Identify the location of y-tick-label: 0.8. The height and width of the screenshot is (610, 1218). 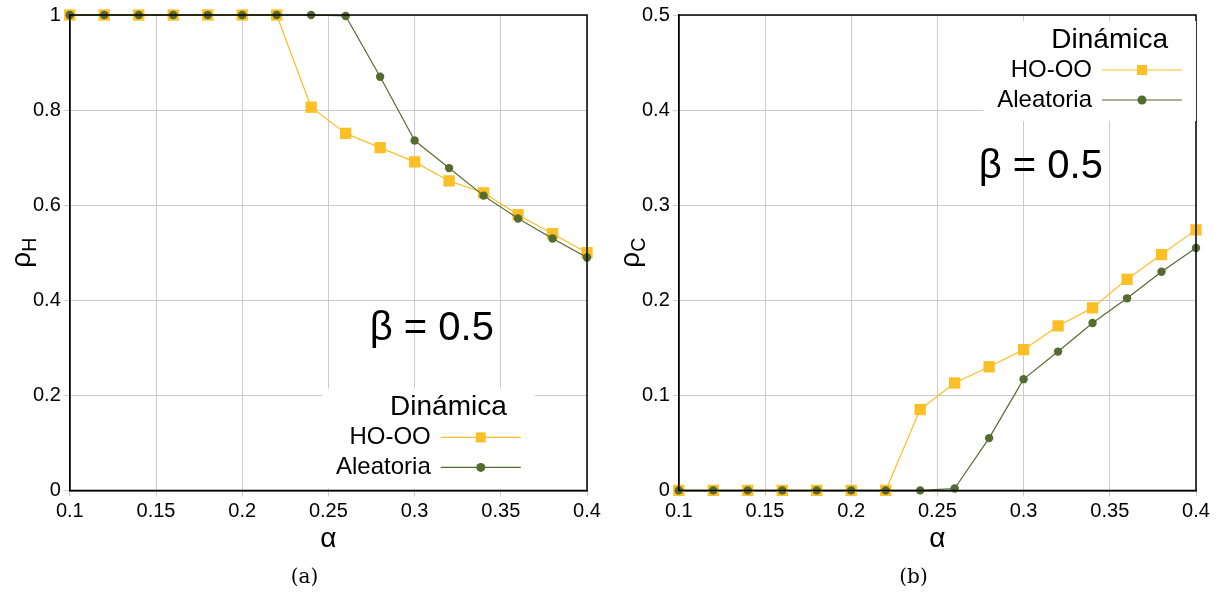
(46, 108).